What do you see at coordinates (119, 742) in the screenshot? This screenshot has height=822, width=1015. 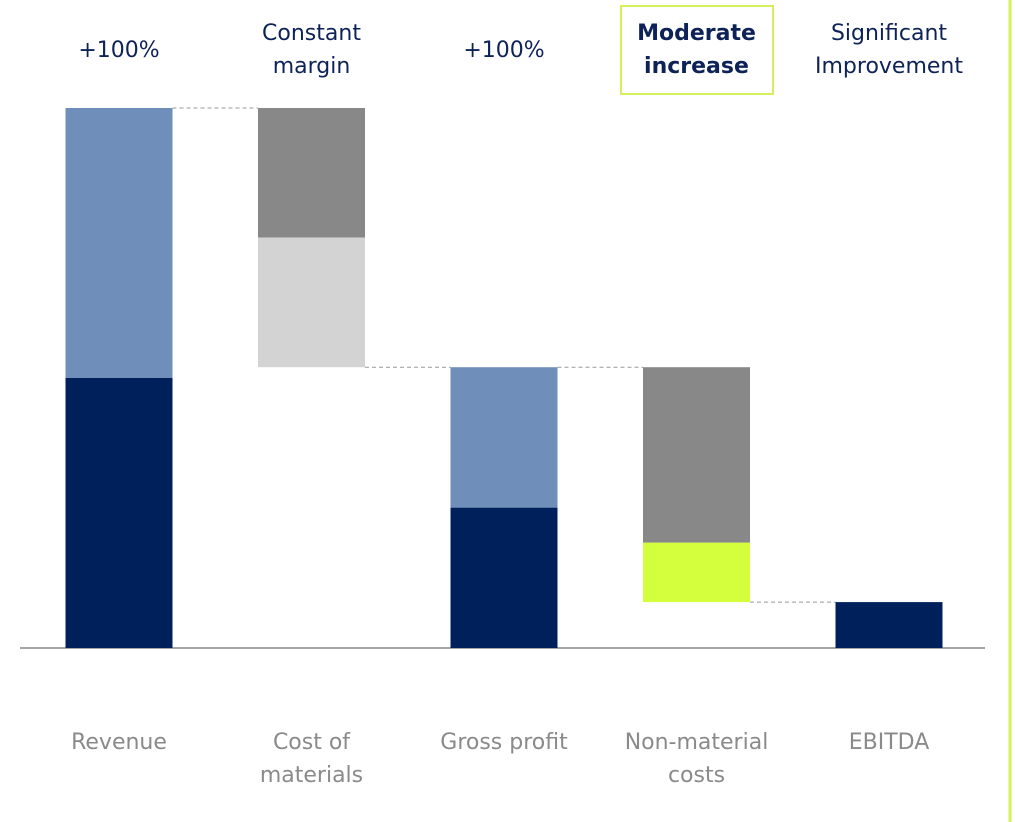 I see `category-label: Revenue` at bounding box center [119, 742].